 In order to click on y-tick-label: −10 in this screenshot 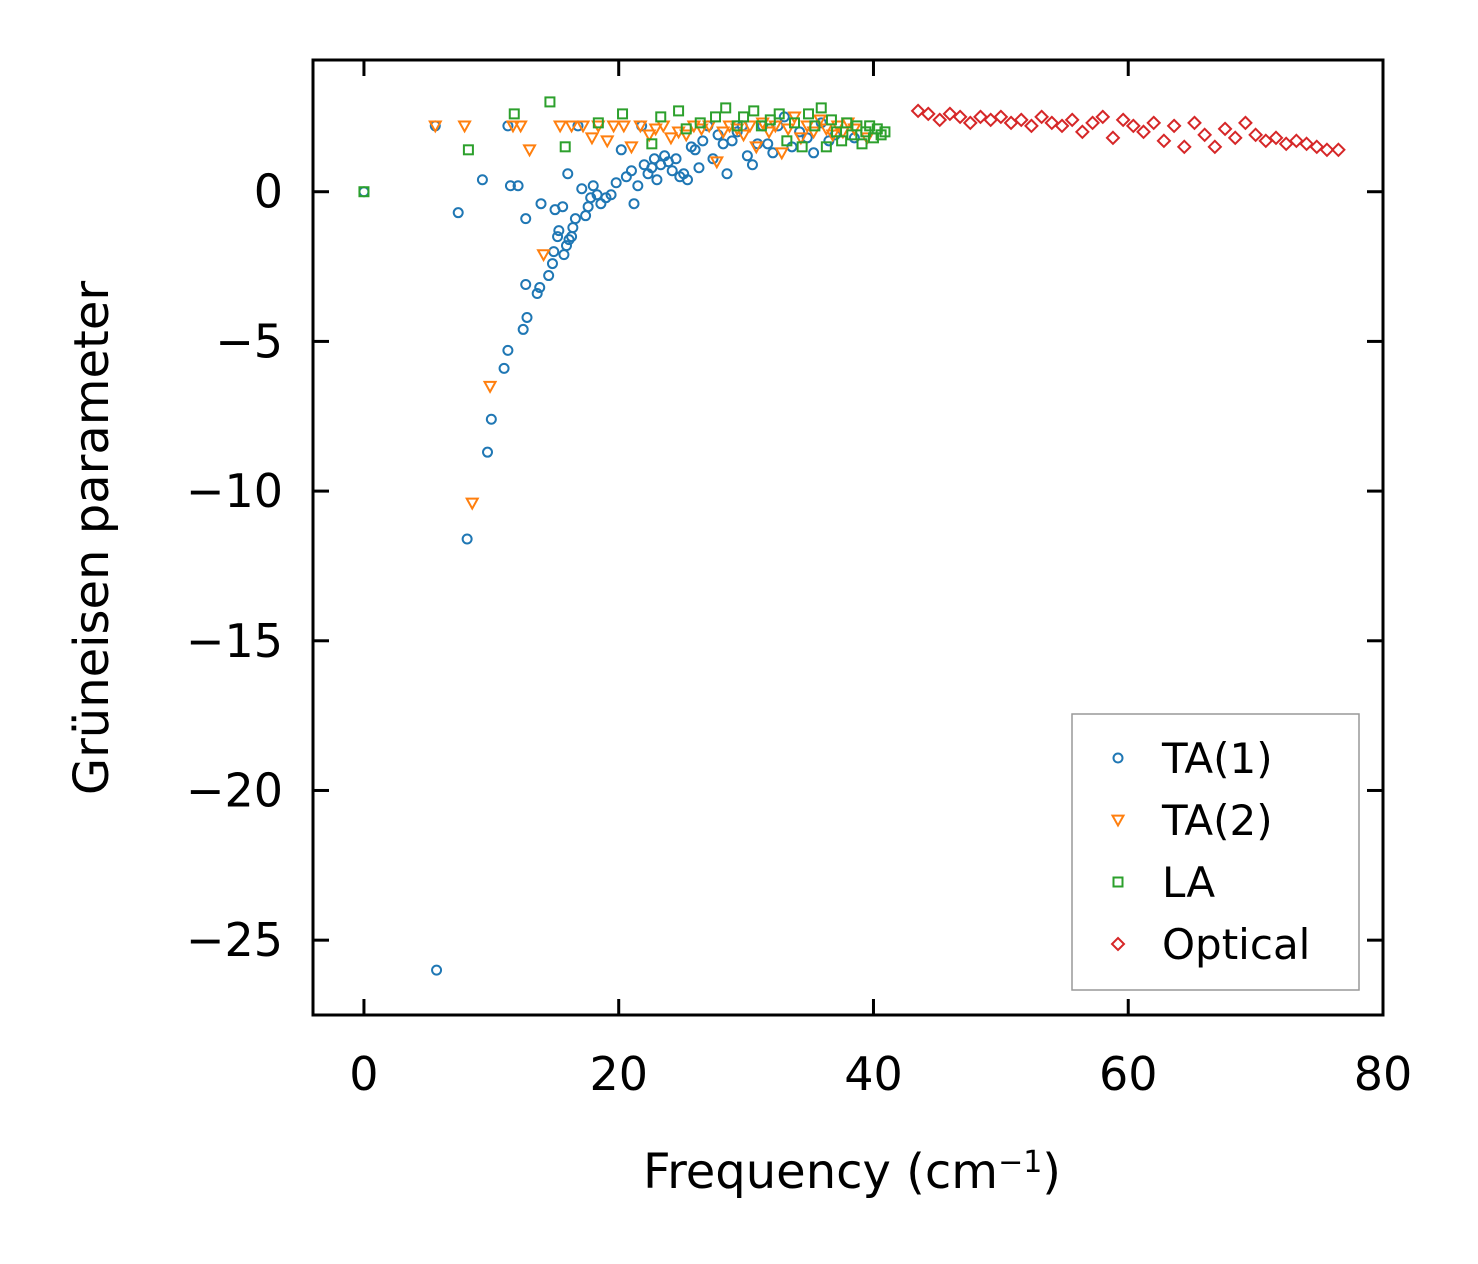, I will do `click(234, 491)`.